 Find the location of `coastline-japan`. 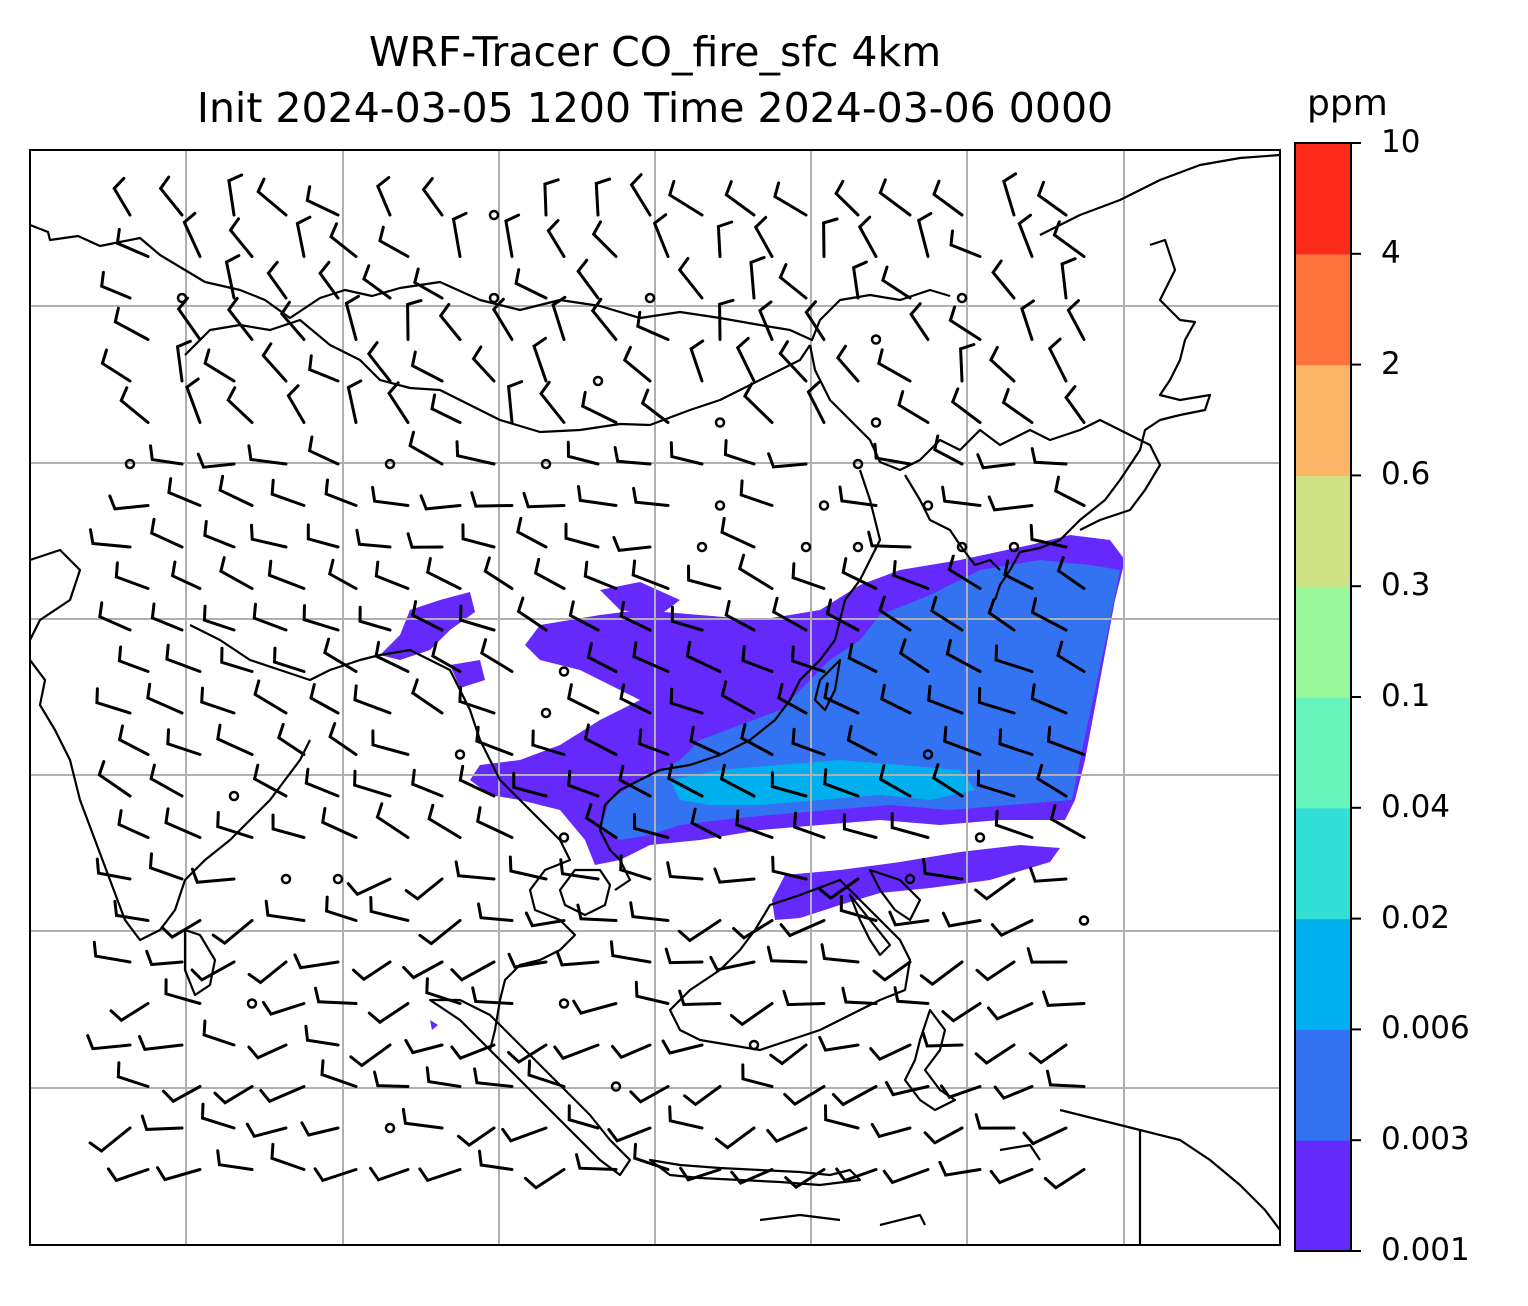

coastline-japan is located at coordinates (1102, 419).